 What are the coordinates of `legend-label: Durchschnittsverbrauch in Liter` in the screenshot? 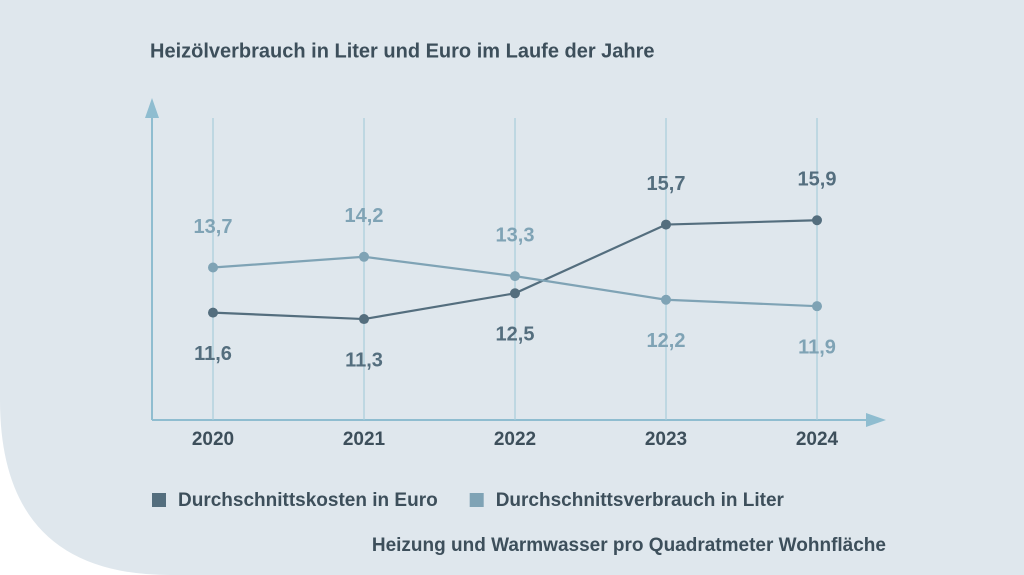 It's located at (640, 500).